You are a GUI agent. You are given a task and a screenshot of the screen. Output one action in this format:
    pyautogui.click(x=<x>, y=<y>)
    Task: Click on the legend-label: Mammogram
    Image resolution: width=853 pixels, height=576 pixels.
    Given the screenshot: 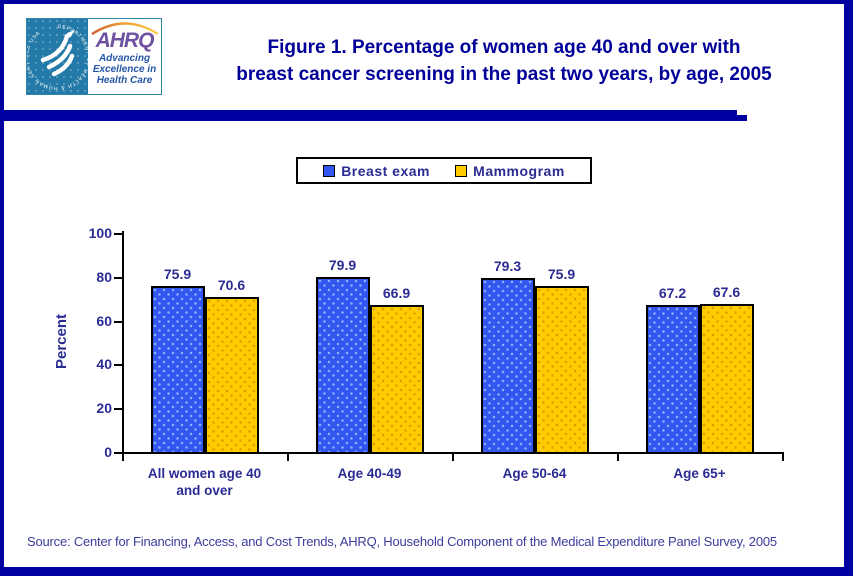 What is the action you would take?
    pyautogui.click(x=519, y=170)
    